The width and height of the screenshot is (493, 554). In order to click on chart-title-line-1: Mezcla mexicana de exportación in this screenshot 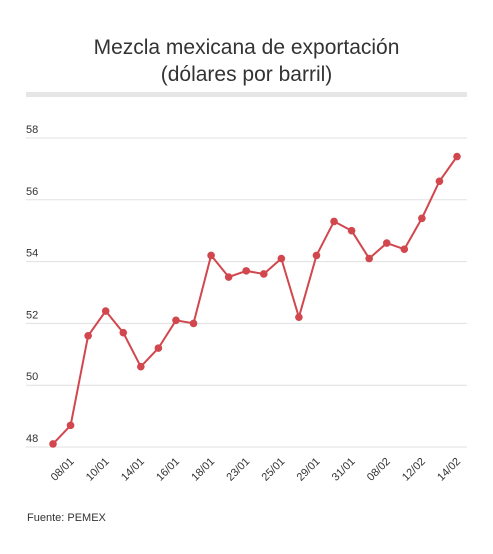, I will do `click(246, 47)`.